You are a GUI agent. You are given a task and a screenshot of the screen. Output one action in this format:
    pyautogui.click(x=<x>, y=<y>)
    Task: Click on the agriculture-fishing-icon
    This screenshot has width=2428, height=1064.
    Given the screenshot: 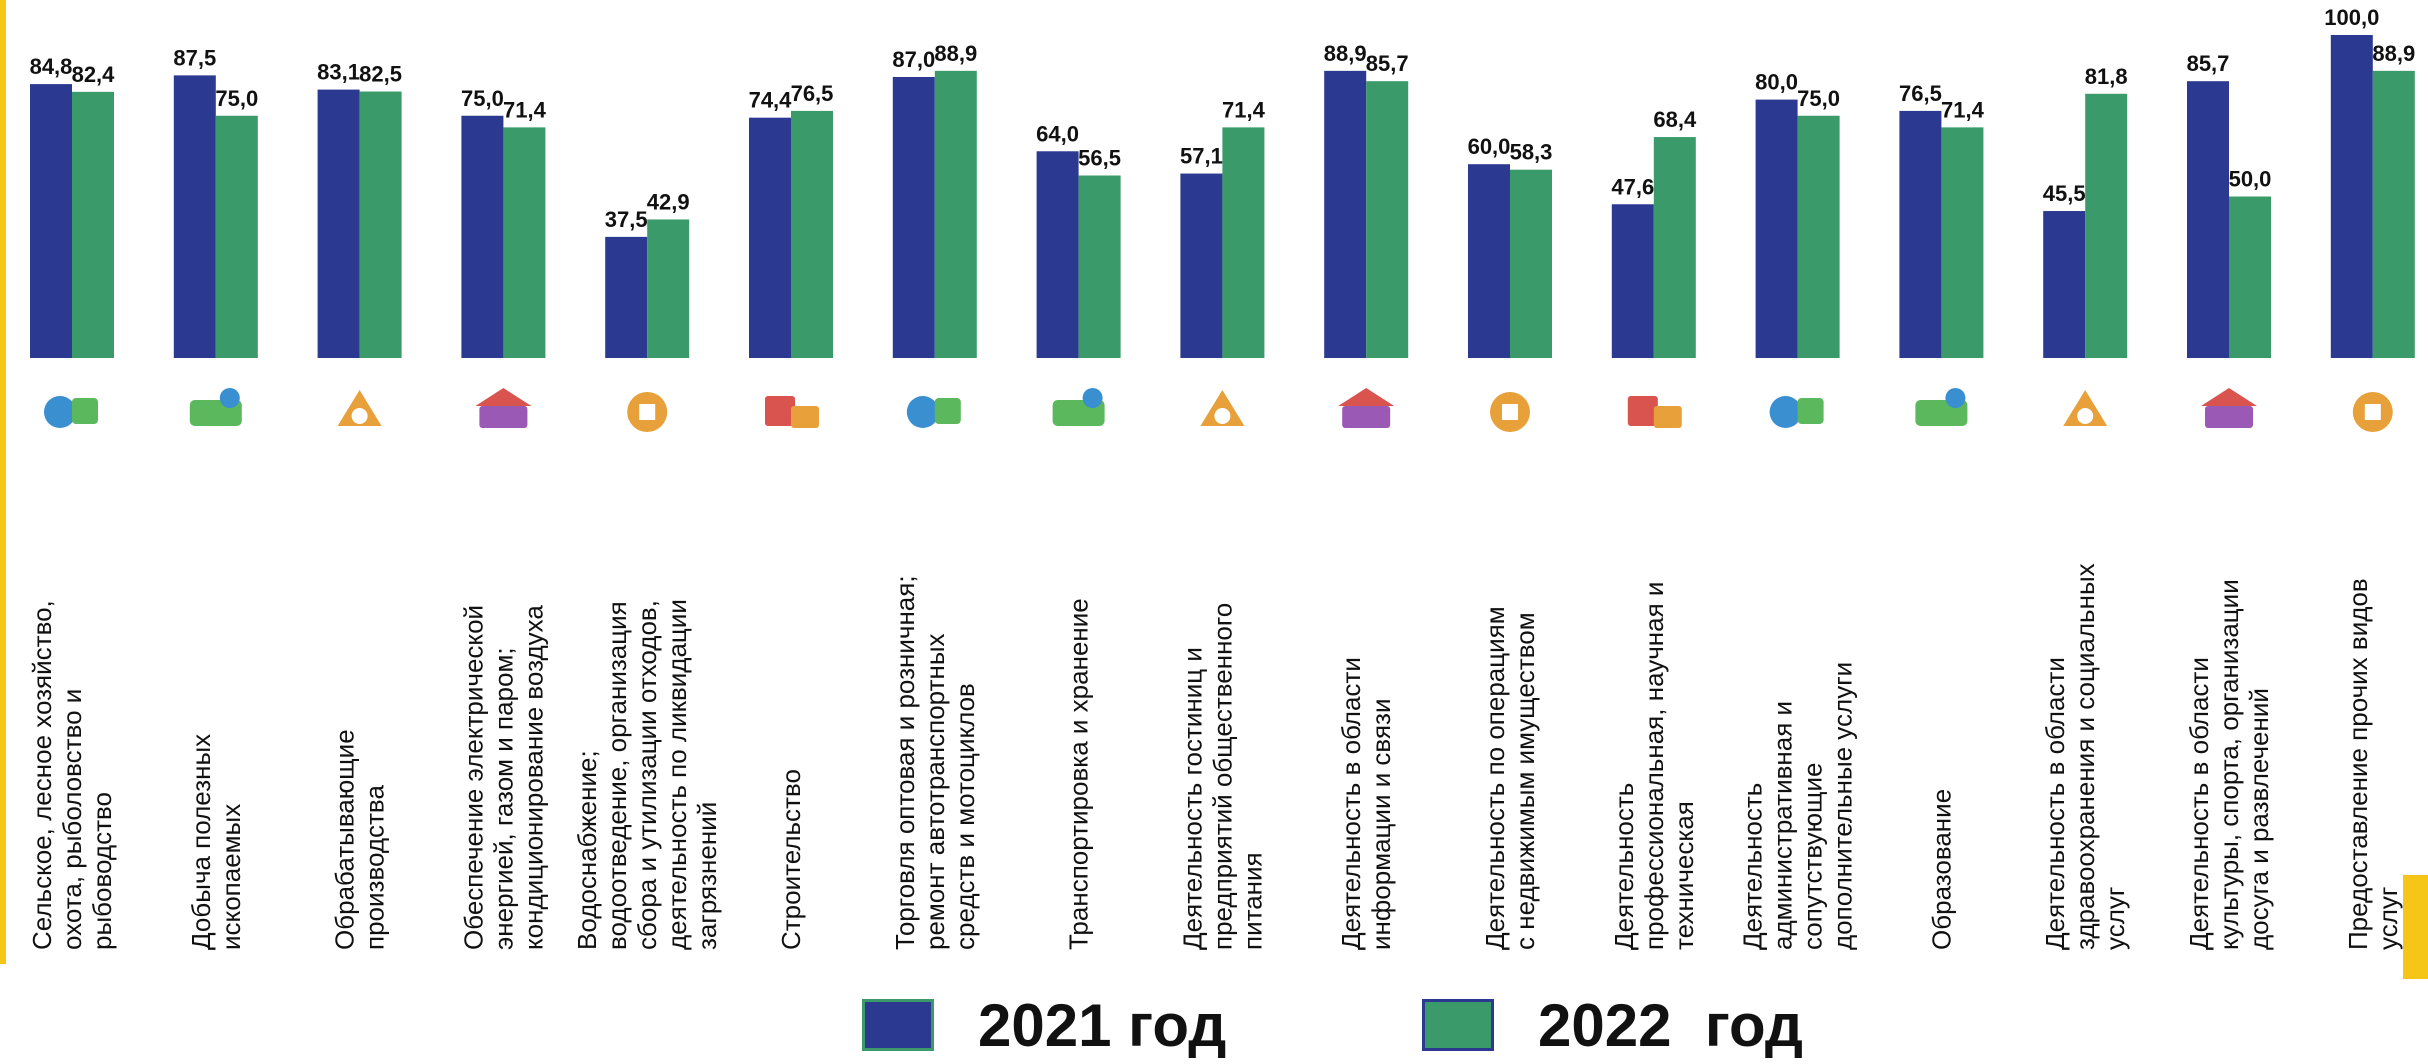 What is the action you would take?
    pyautogui.click(x=71, y=412)
    